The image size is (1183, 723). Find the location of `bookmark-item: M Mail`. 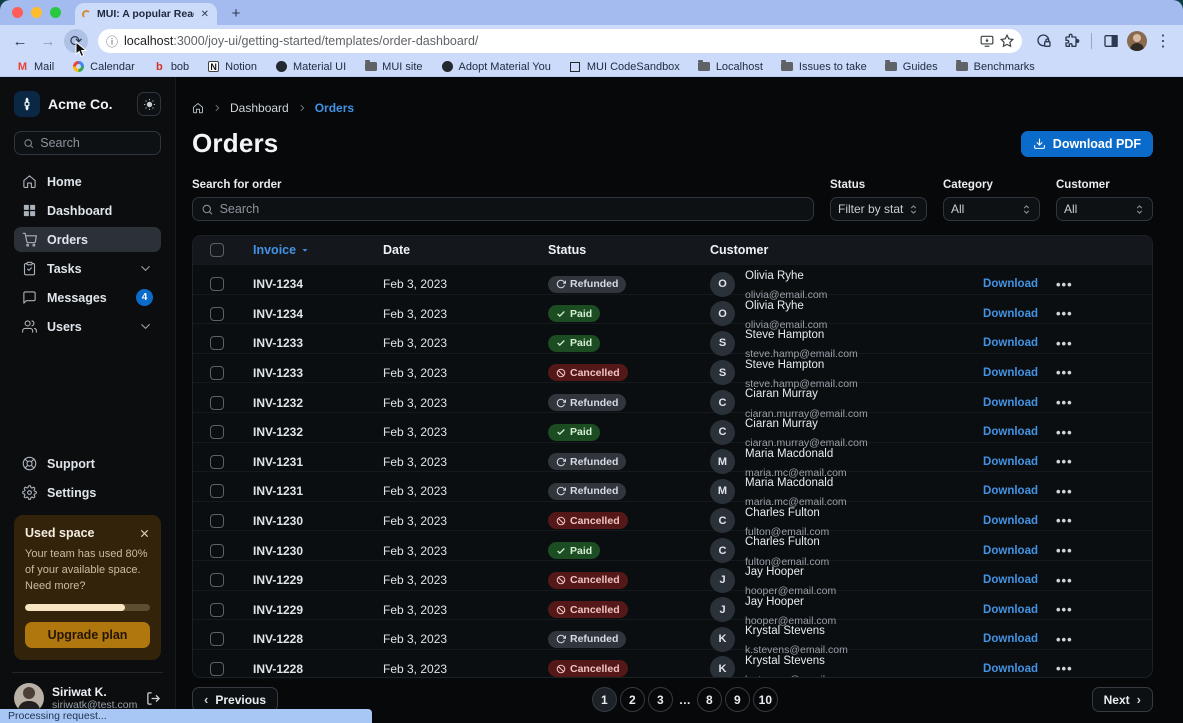

bookmark-item: M Mail is located at coordinates (36, 66).